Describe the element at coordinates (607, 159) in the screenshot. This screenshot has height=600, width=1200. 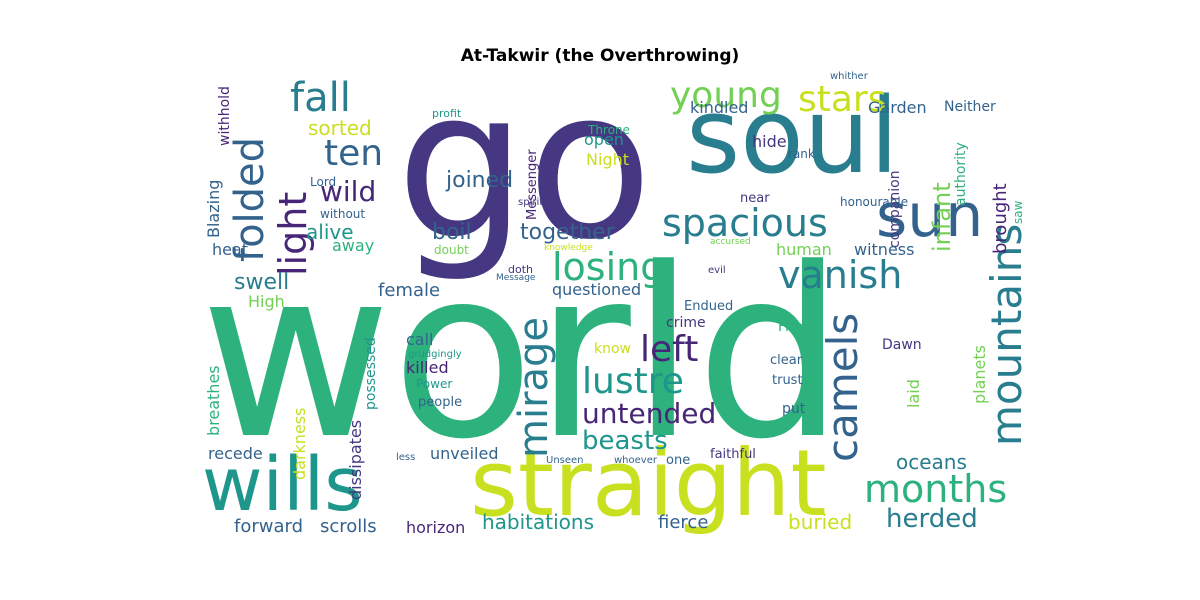
I see `word-night: Night` at that location.